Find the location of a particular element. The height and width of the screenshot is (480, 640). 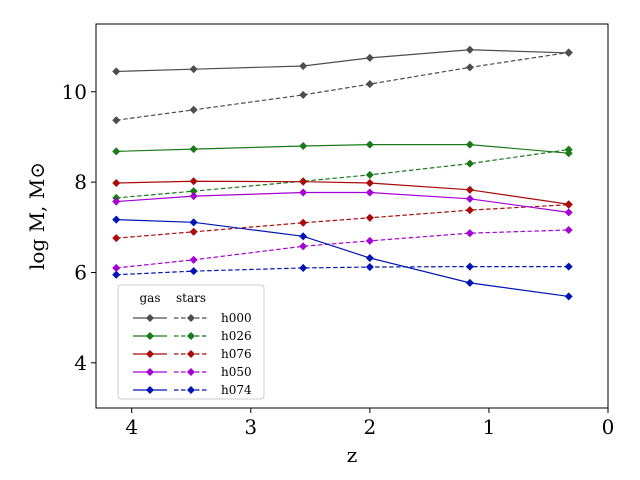

legend-label-h074: h074 is located at coordinates (236, 390).